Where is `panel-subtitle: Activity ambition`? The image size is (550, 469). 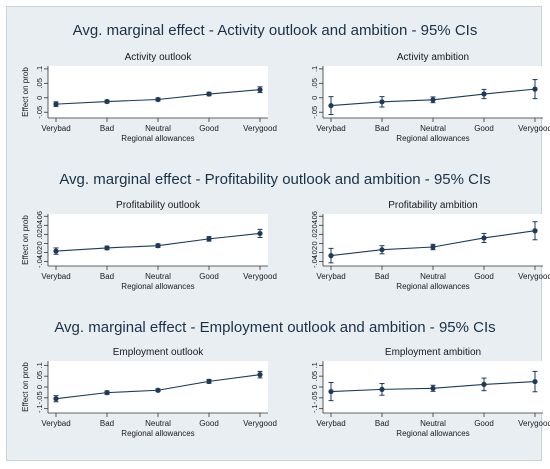
panel-subtitle: Activity ambition is located at coordinates (433, 57).